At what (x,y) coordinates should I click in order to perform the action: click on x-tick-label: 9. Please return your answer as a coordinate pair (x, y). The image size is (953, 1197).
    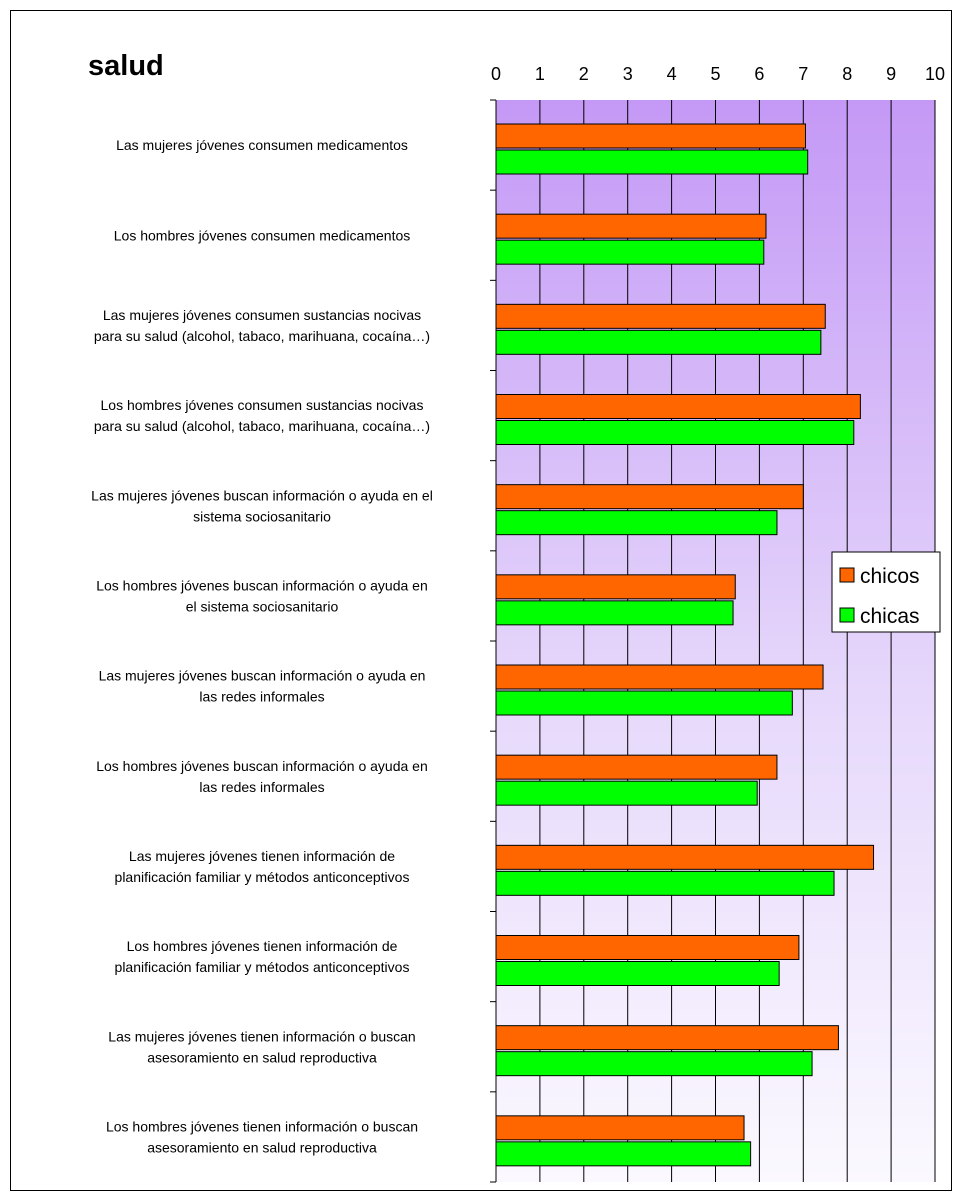
    Looking at the image, I should click on (891, 74).